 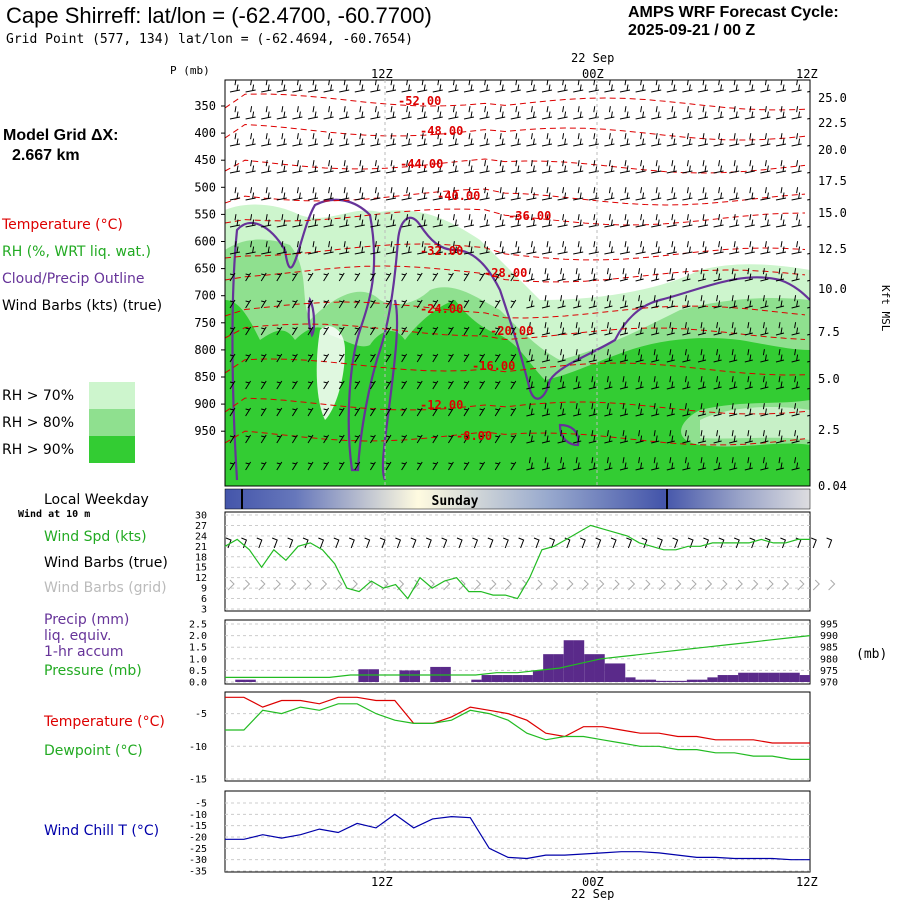 What do you see at coordinates (829, 379) in the screenshot?
I see `height-tick-label: 5.0` at bounding box center [829, 379].